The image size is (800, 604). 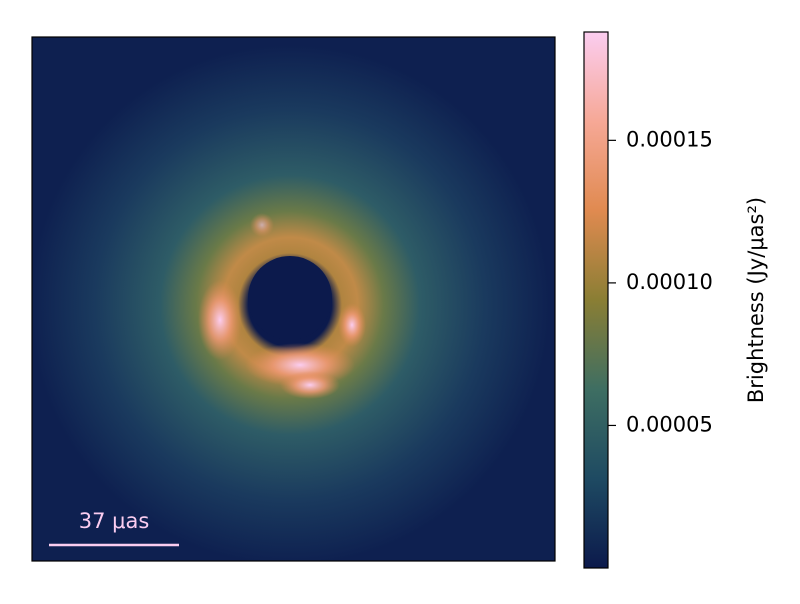 I want to click on colorbar-label: Brightness (Jy/μas²), so click(x=756, y=300).